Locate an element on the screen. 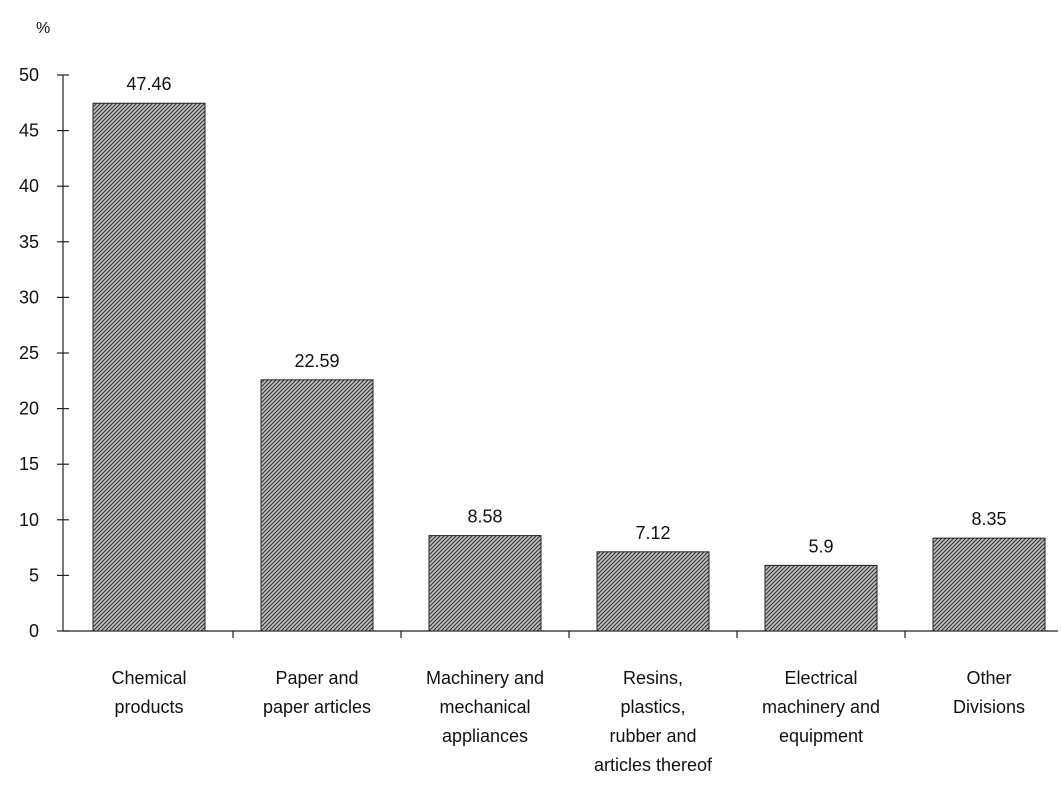 The height and width of the screenshot is (789, 1061). category-label: Other Divisions is located at coordinates (989, 692).